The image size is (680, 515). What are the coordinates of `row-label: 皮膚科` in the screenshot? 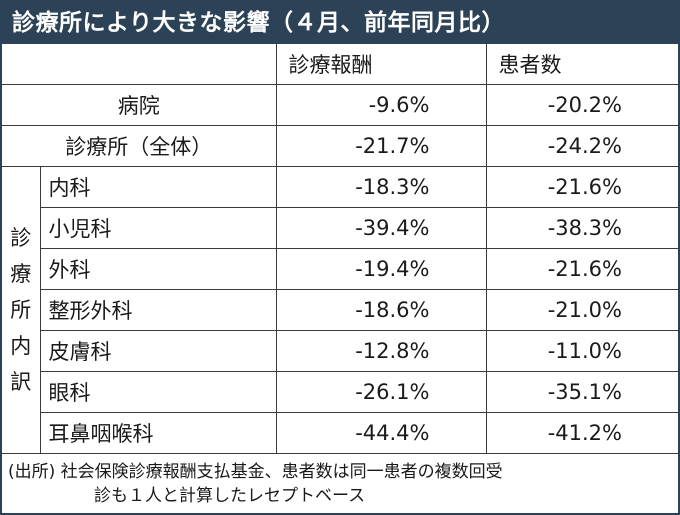 It's located at (158, 351).